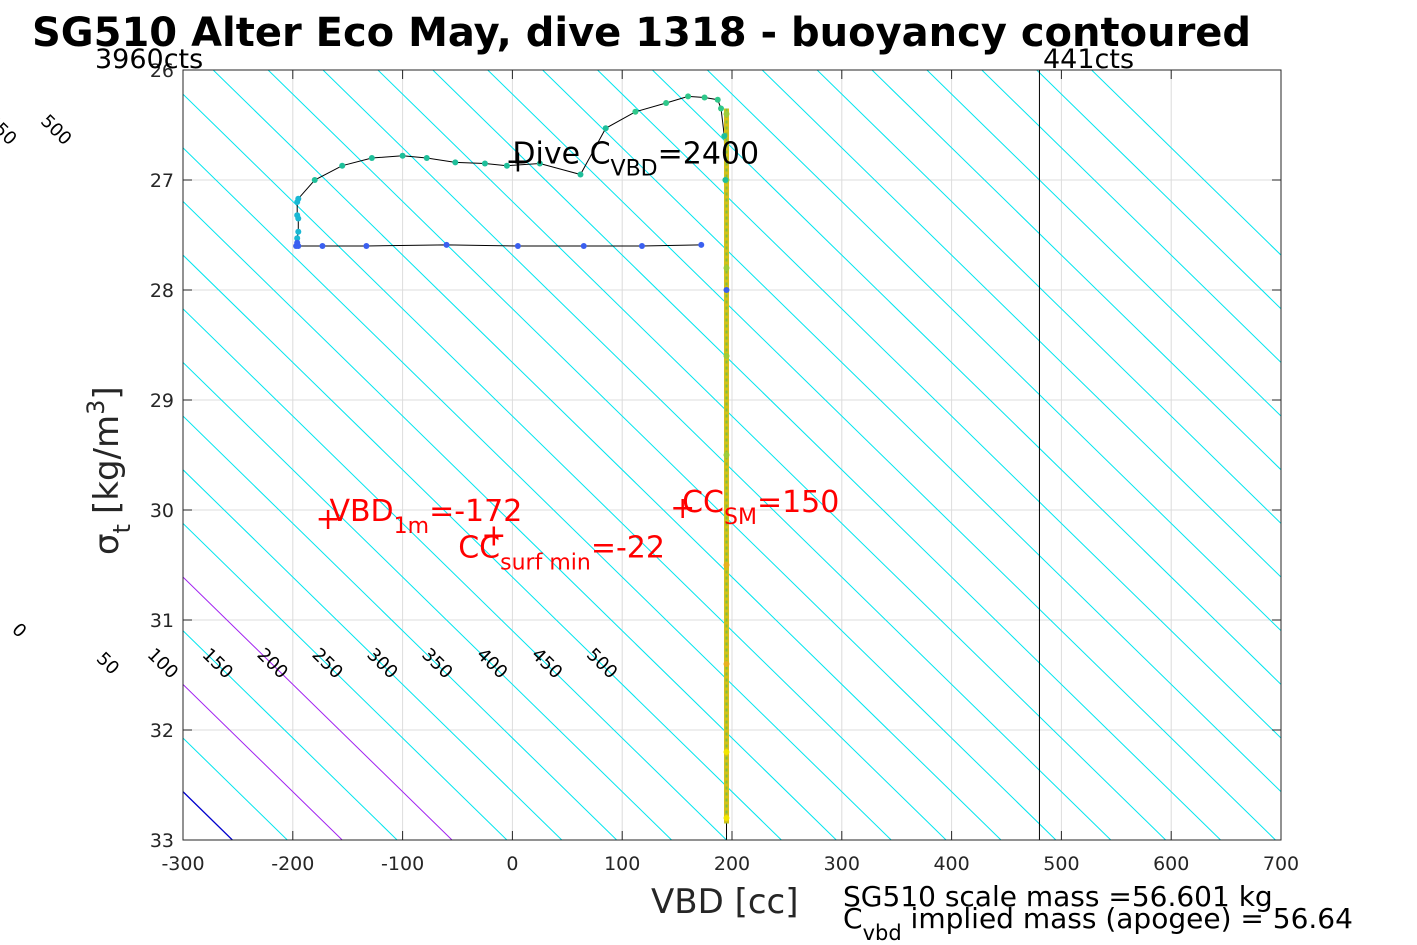 The height and width of the screenshot is (945, 1417). Describe the element at coordinates (55, 130) in the screenshot. I see `contour-label: 500` at that location.